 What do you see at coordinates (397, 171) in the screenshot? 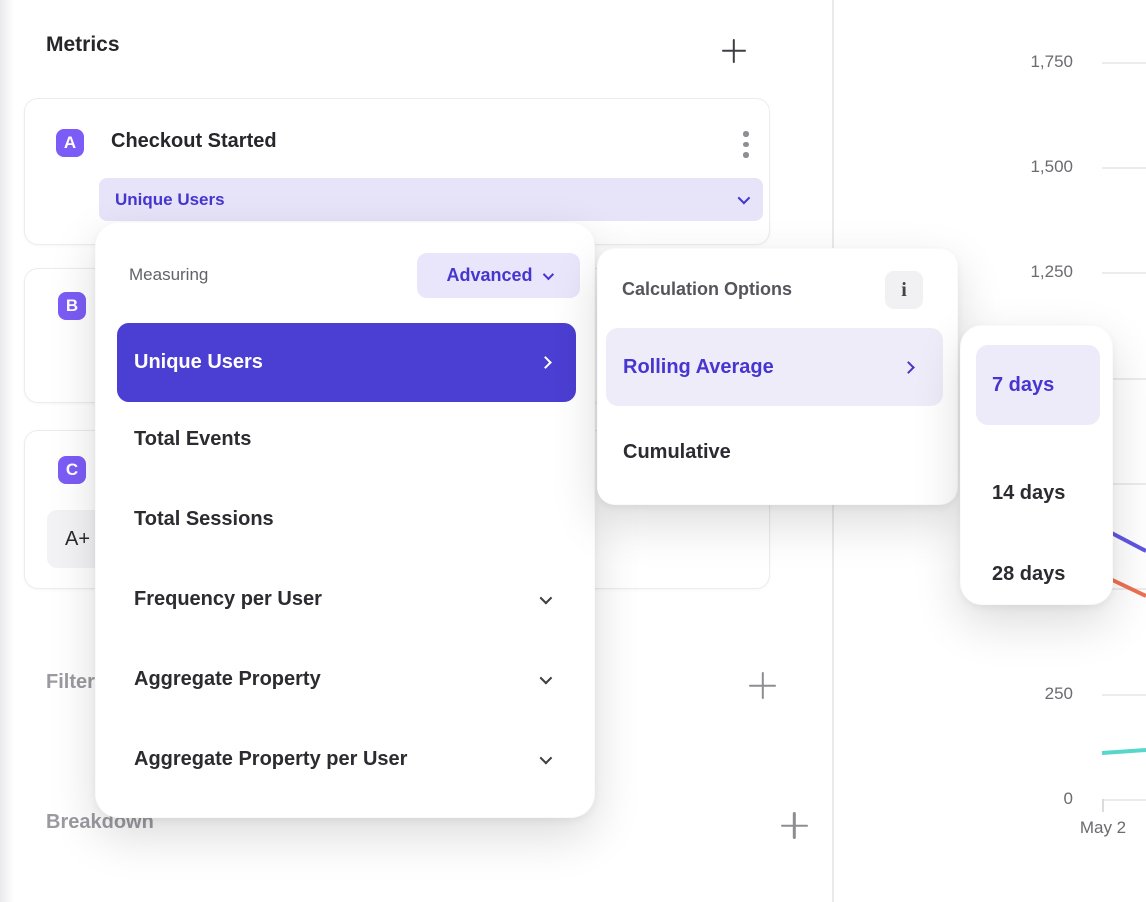
I see `metric-card-a: A Checkout Started Unique Users` at bounding box center [397, 171].